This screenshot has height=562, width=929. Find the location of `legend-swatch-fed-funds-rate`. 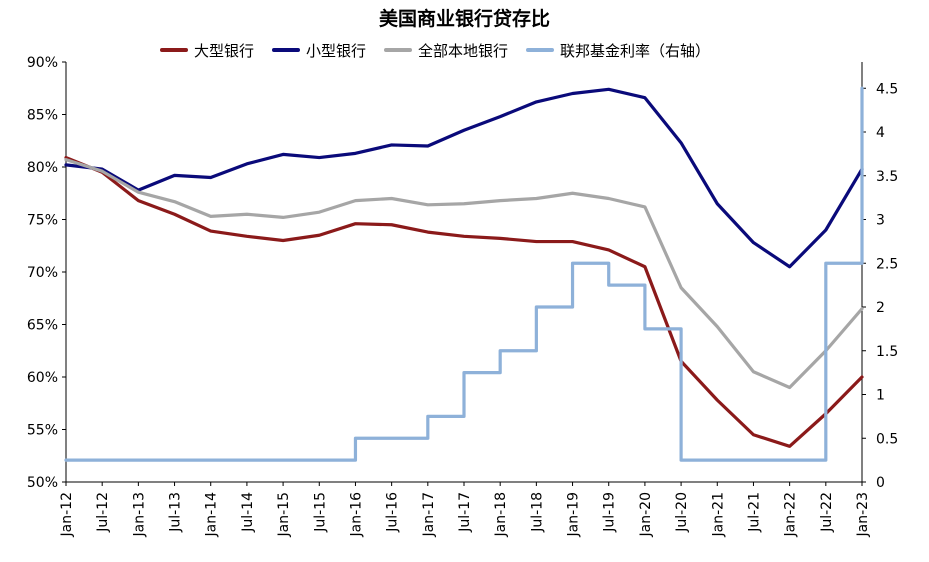

legend-swatch-fed-funds-rate is located at coordinates (540, 50).